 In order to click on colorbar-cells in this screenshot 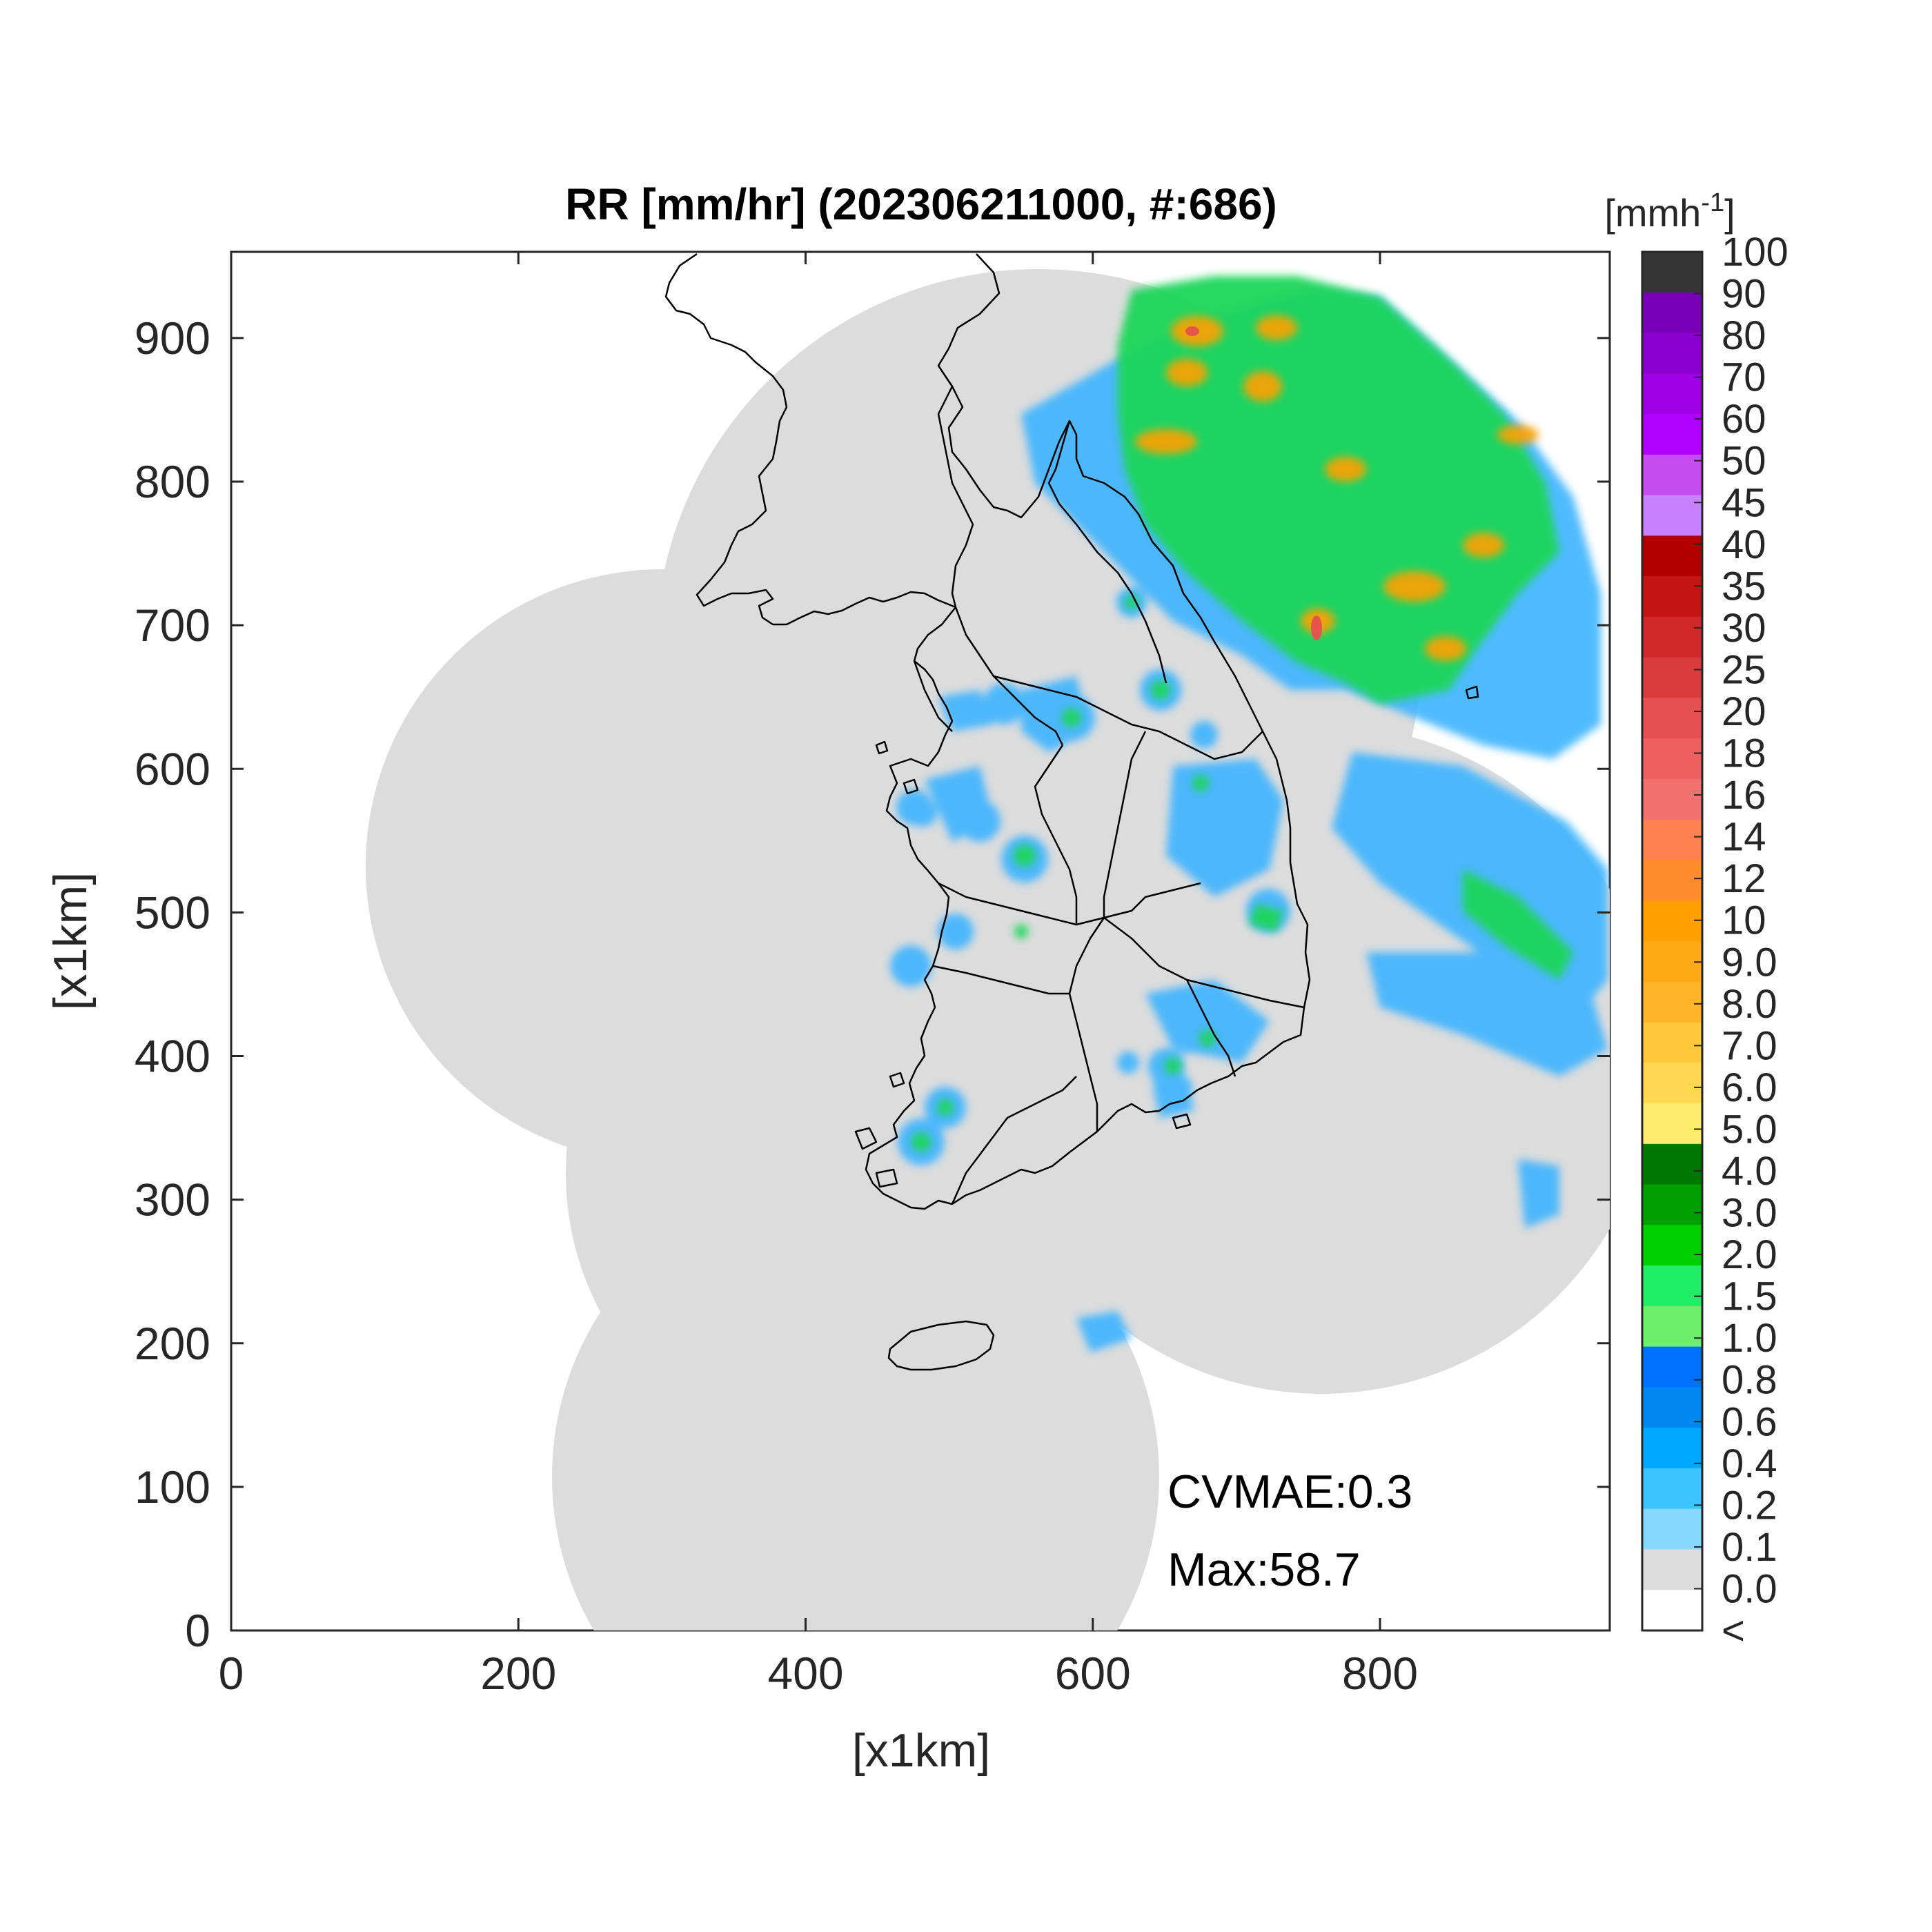, I will do `click(1672, 941)`.